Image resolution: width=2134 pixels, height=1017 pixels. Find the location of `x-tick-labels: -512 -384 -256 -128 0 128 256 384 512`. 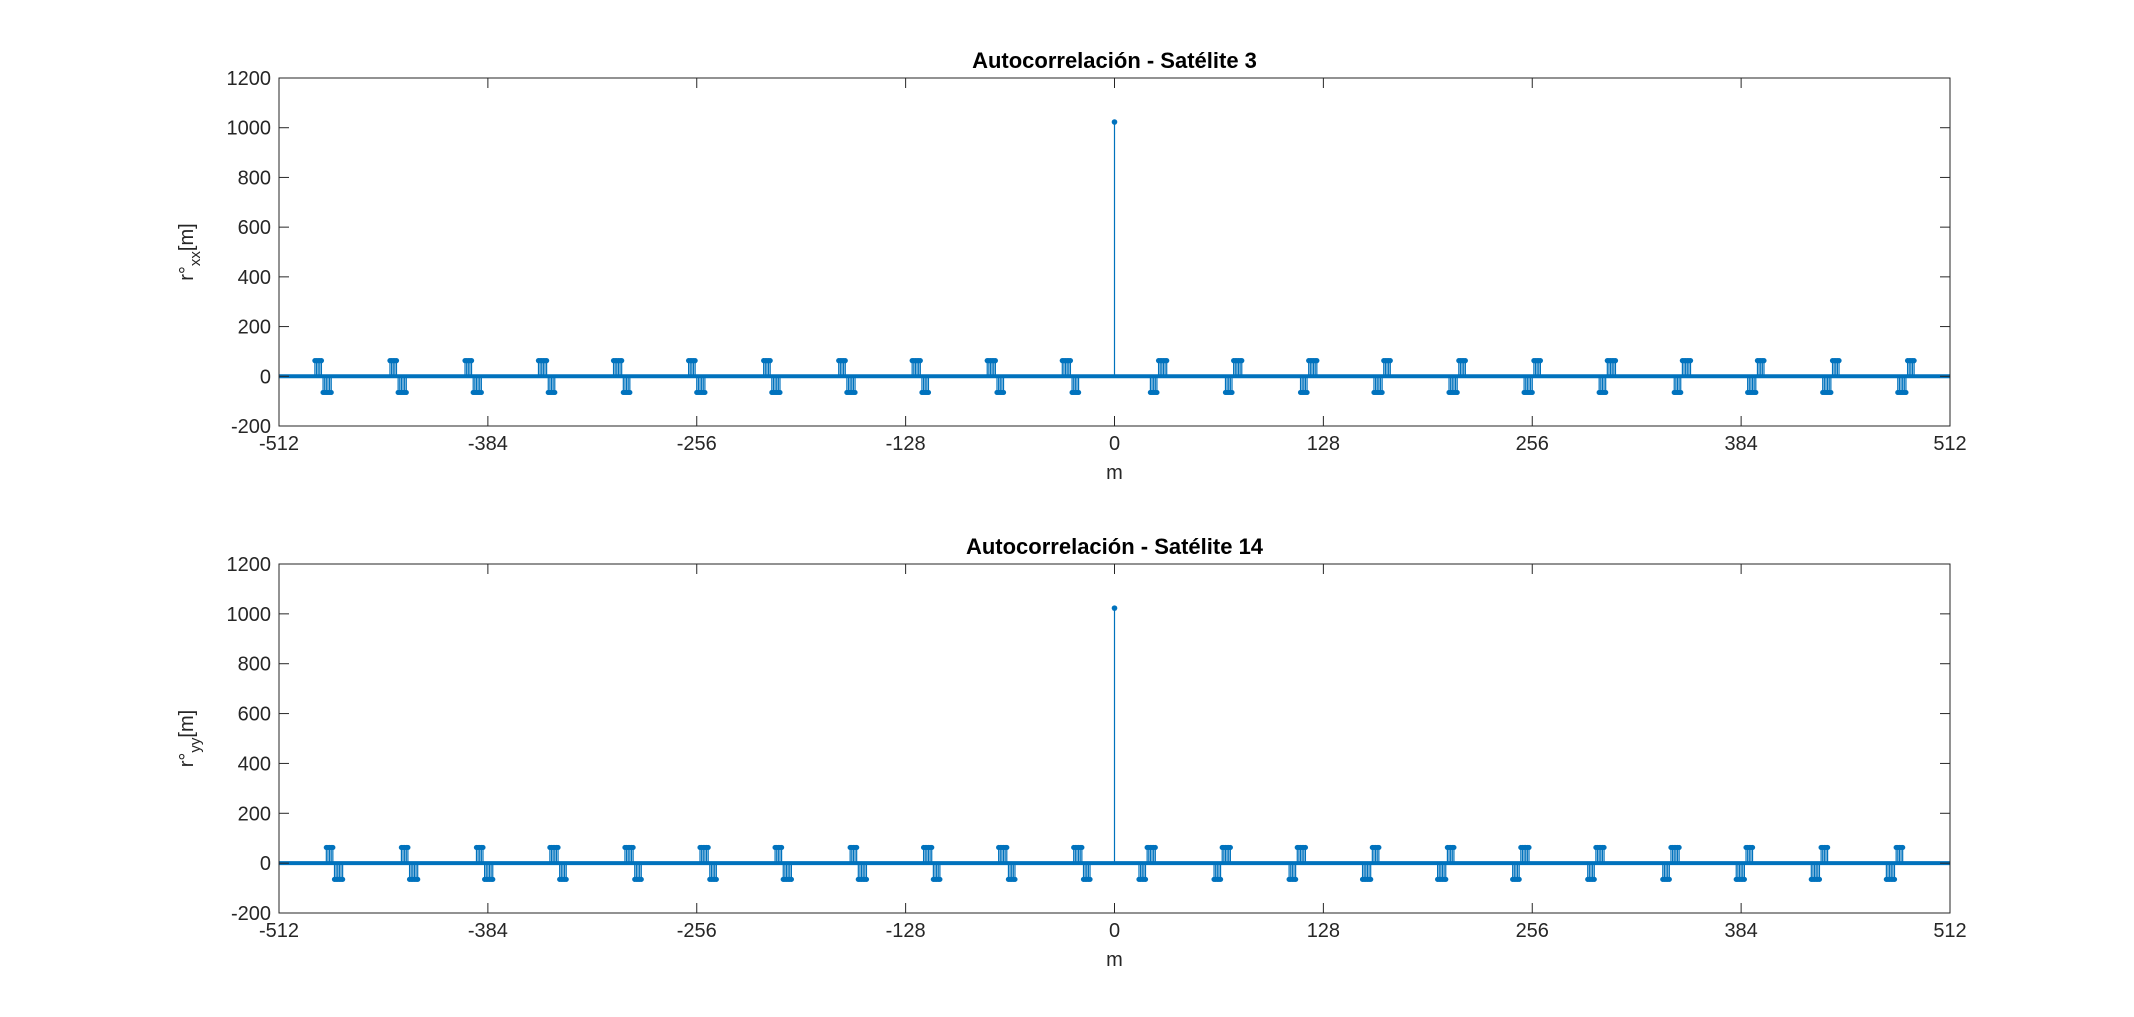

x-tick-labels: -512 -384 -256 -128 0 128 256 384 512 is located at coordinates (1113, 931).